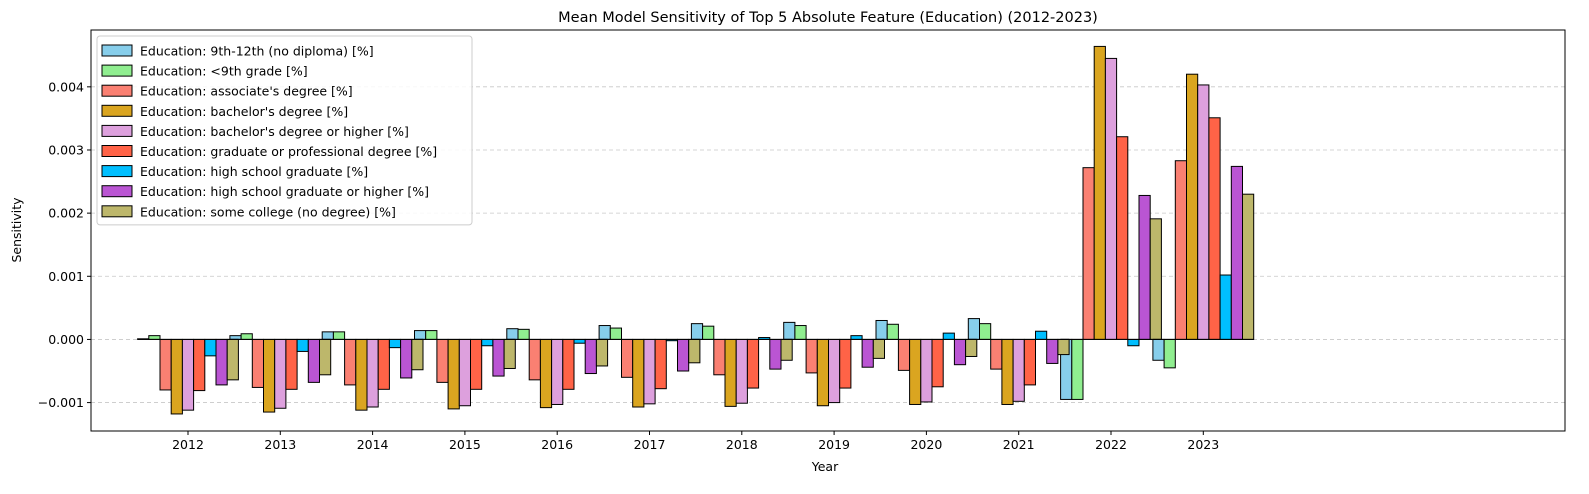  What do you see at coordinates (246, 91) in the screenshot?
I see `legend-label: Education: associate's degree [%]` at bounding box center [246, 91].